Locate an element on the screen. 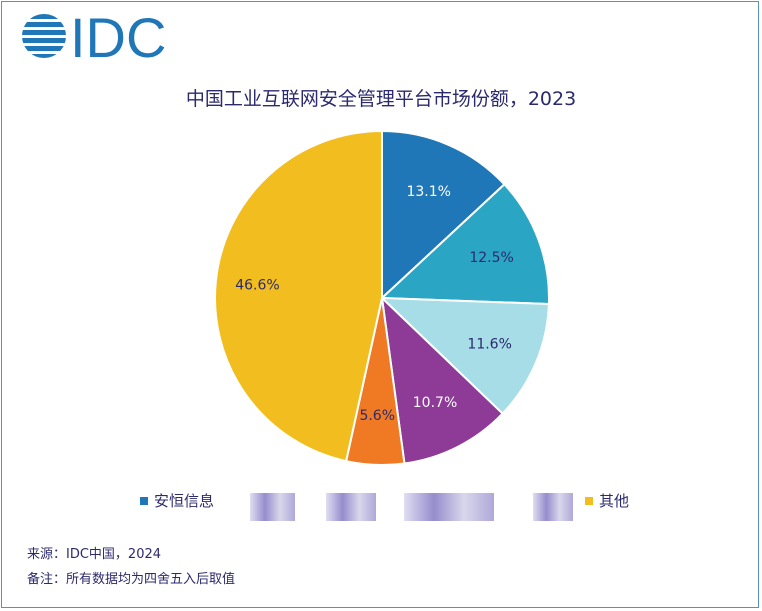  legend-label: 安恒信息 is located at coordinates (184, 501).